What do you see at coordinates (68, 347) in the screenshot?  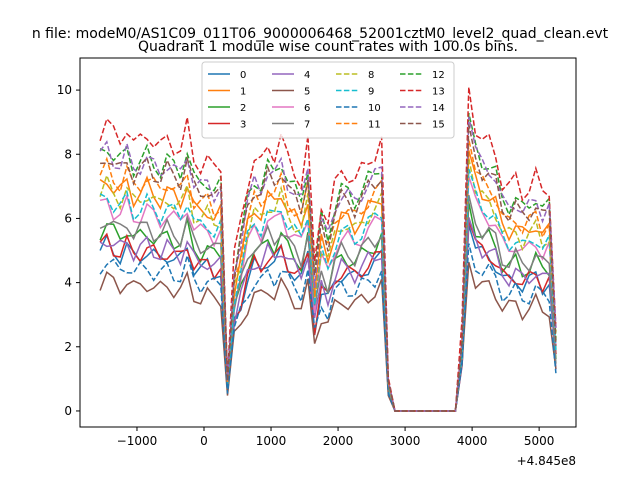 I see `y-tick-label: 2` at bounding box center [68, 347].